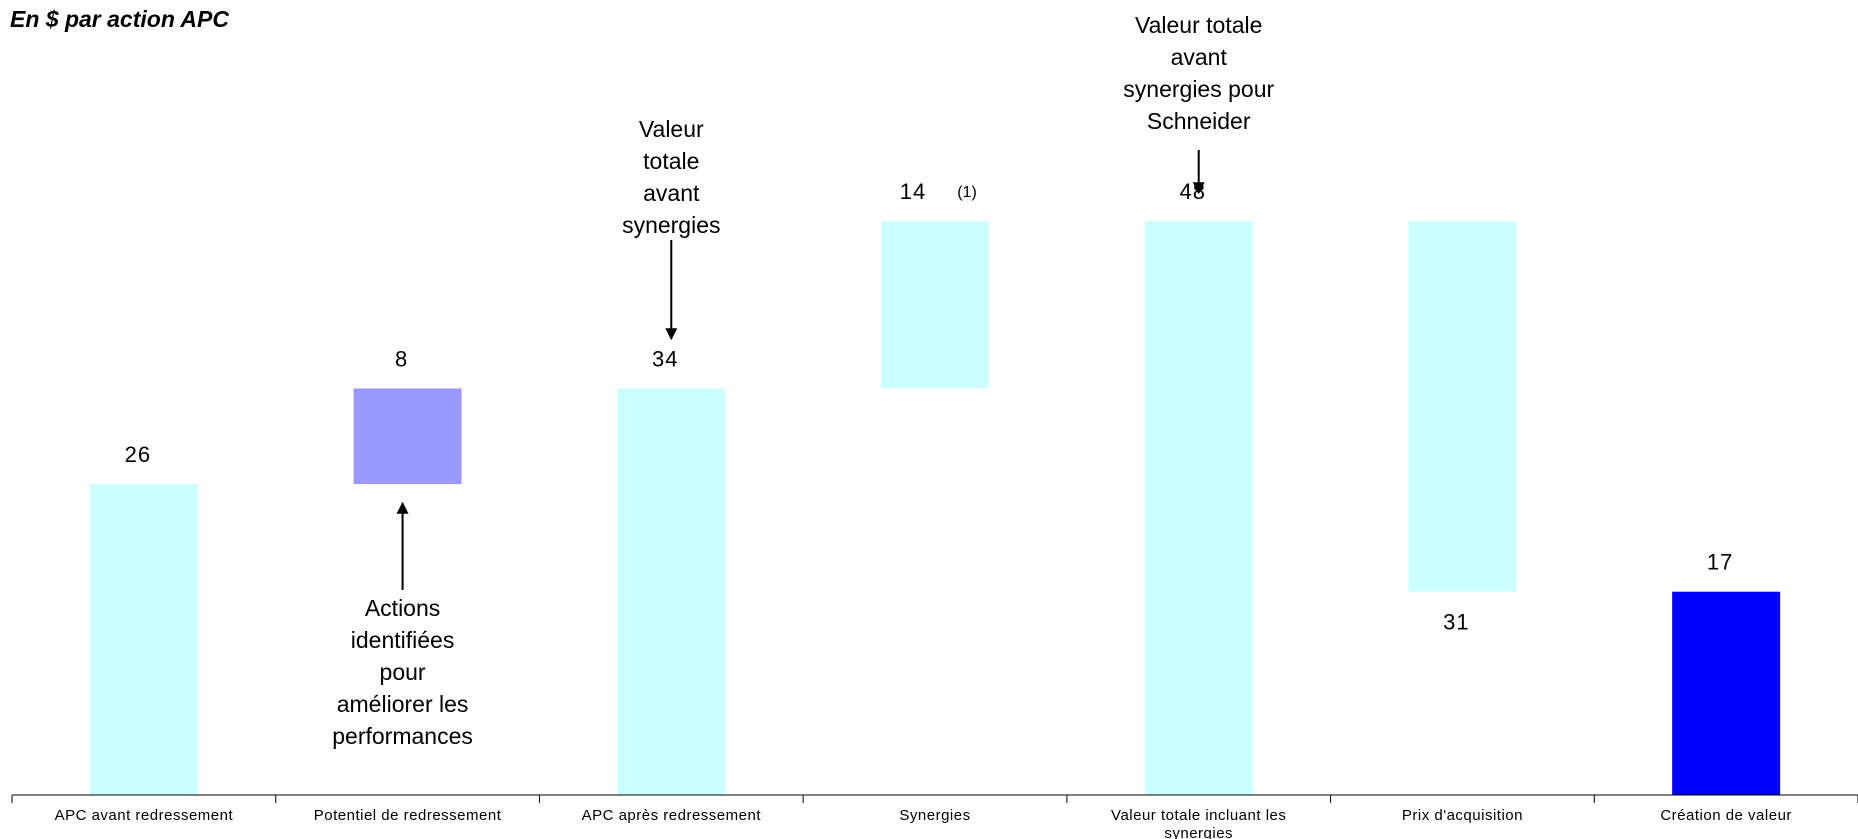 The width and height of the screenshot is (1858, 839). What do you see at coordinates (119, 19) in the screenshot?
I see `chart-subtitle: En $ par action APC` at bounding box center [119, 19].